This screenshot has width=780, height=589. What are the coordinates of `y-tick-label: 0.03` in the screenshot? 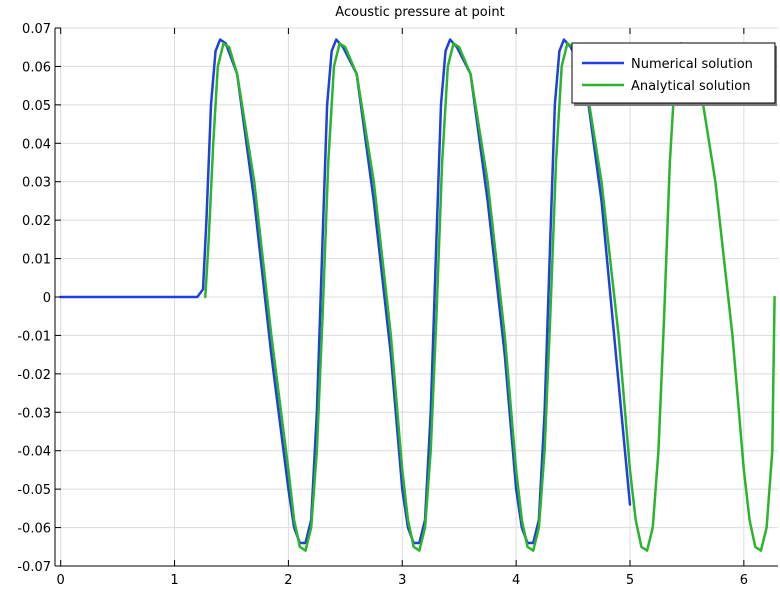 It's located at (36, 183).